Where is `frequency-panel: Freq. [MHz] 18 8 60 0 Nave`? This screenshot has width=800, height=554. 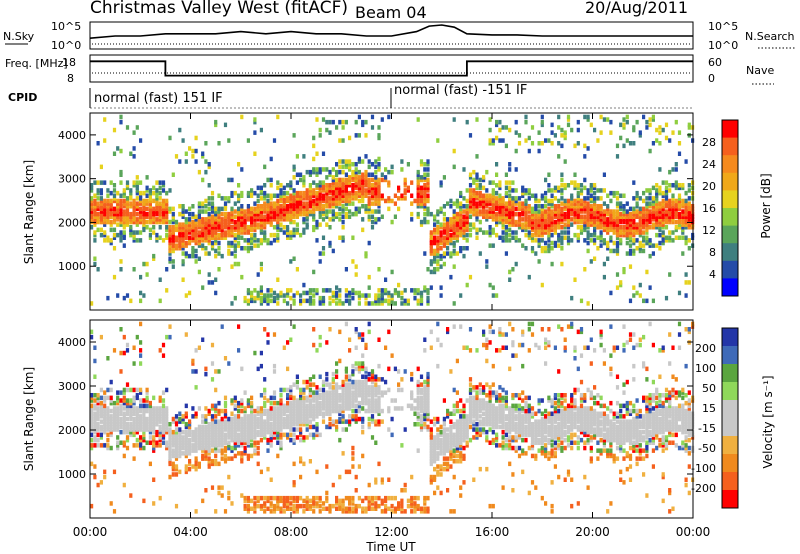
frequency-panel: Freq. [MHz] 18 8 60 0 Nave is located at coordinates (389, 69).